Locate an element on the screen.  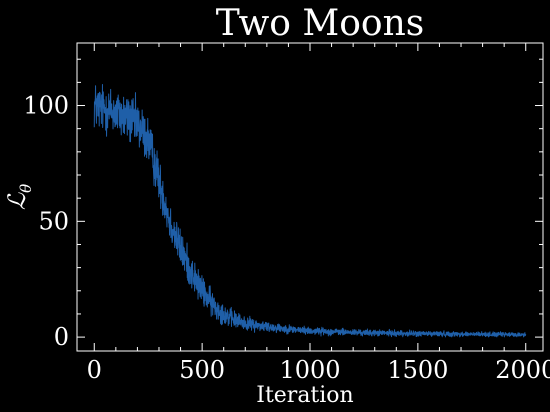
chart-title: Two Moons is located at coordinates (320, 23).